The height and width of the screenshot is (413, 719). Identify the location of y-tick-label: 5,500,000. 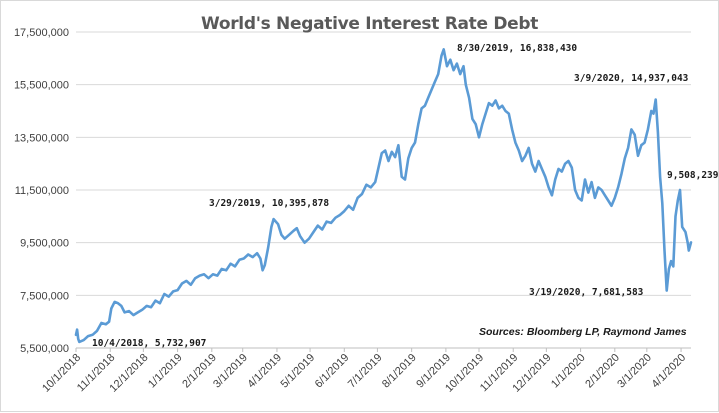
(44, 349).